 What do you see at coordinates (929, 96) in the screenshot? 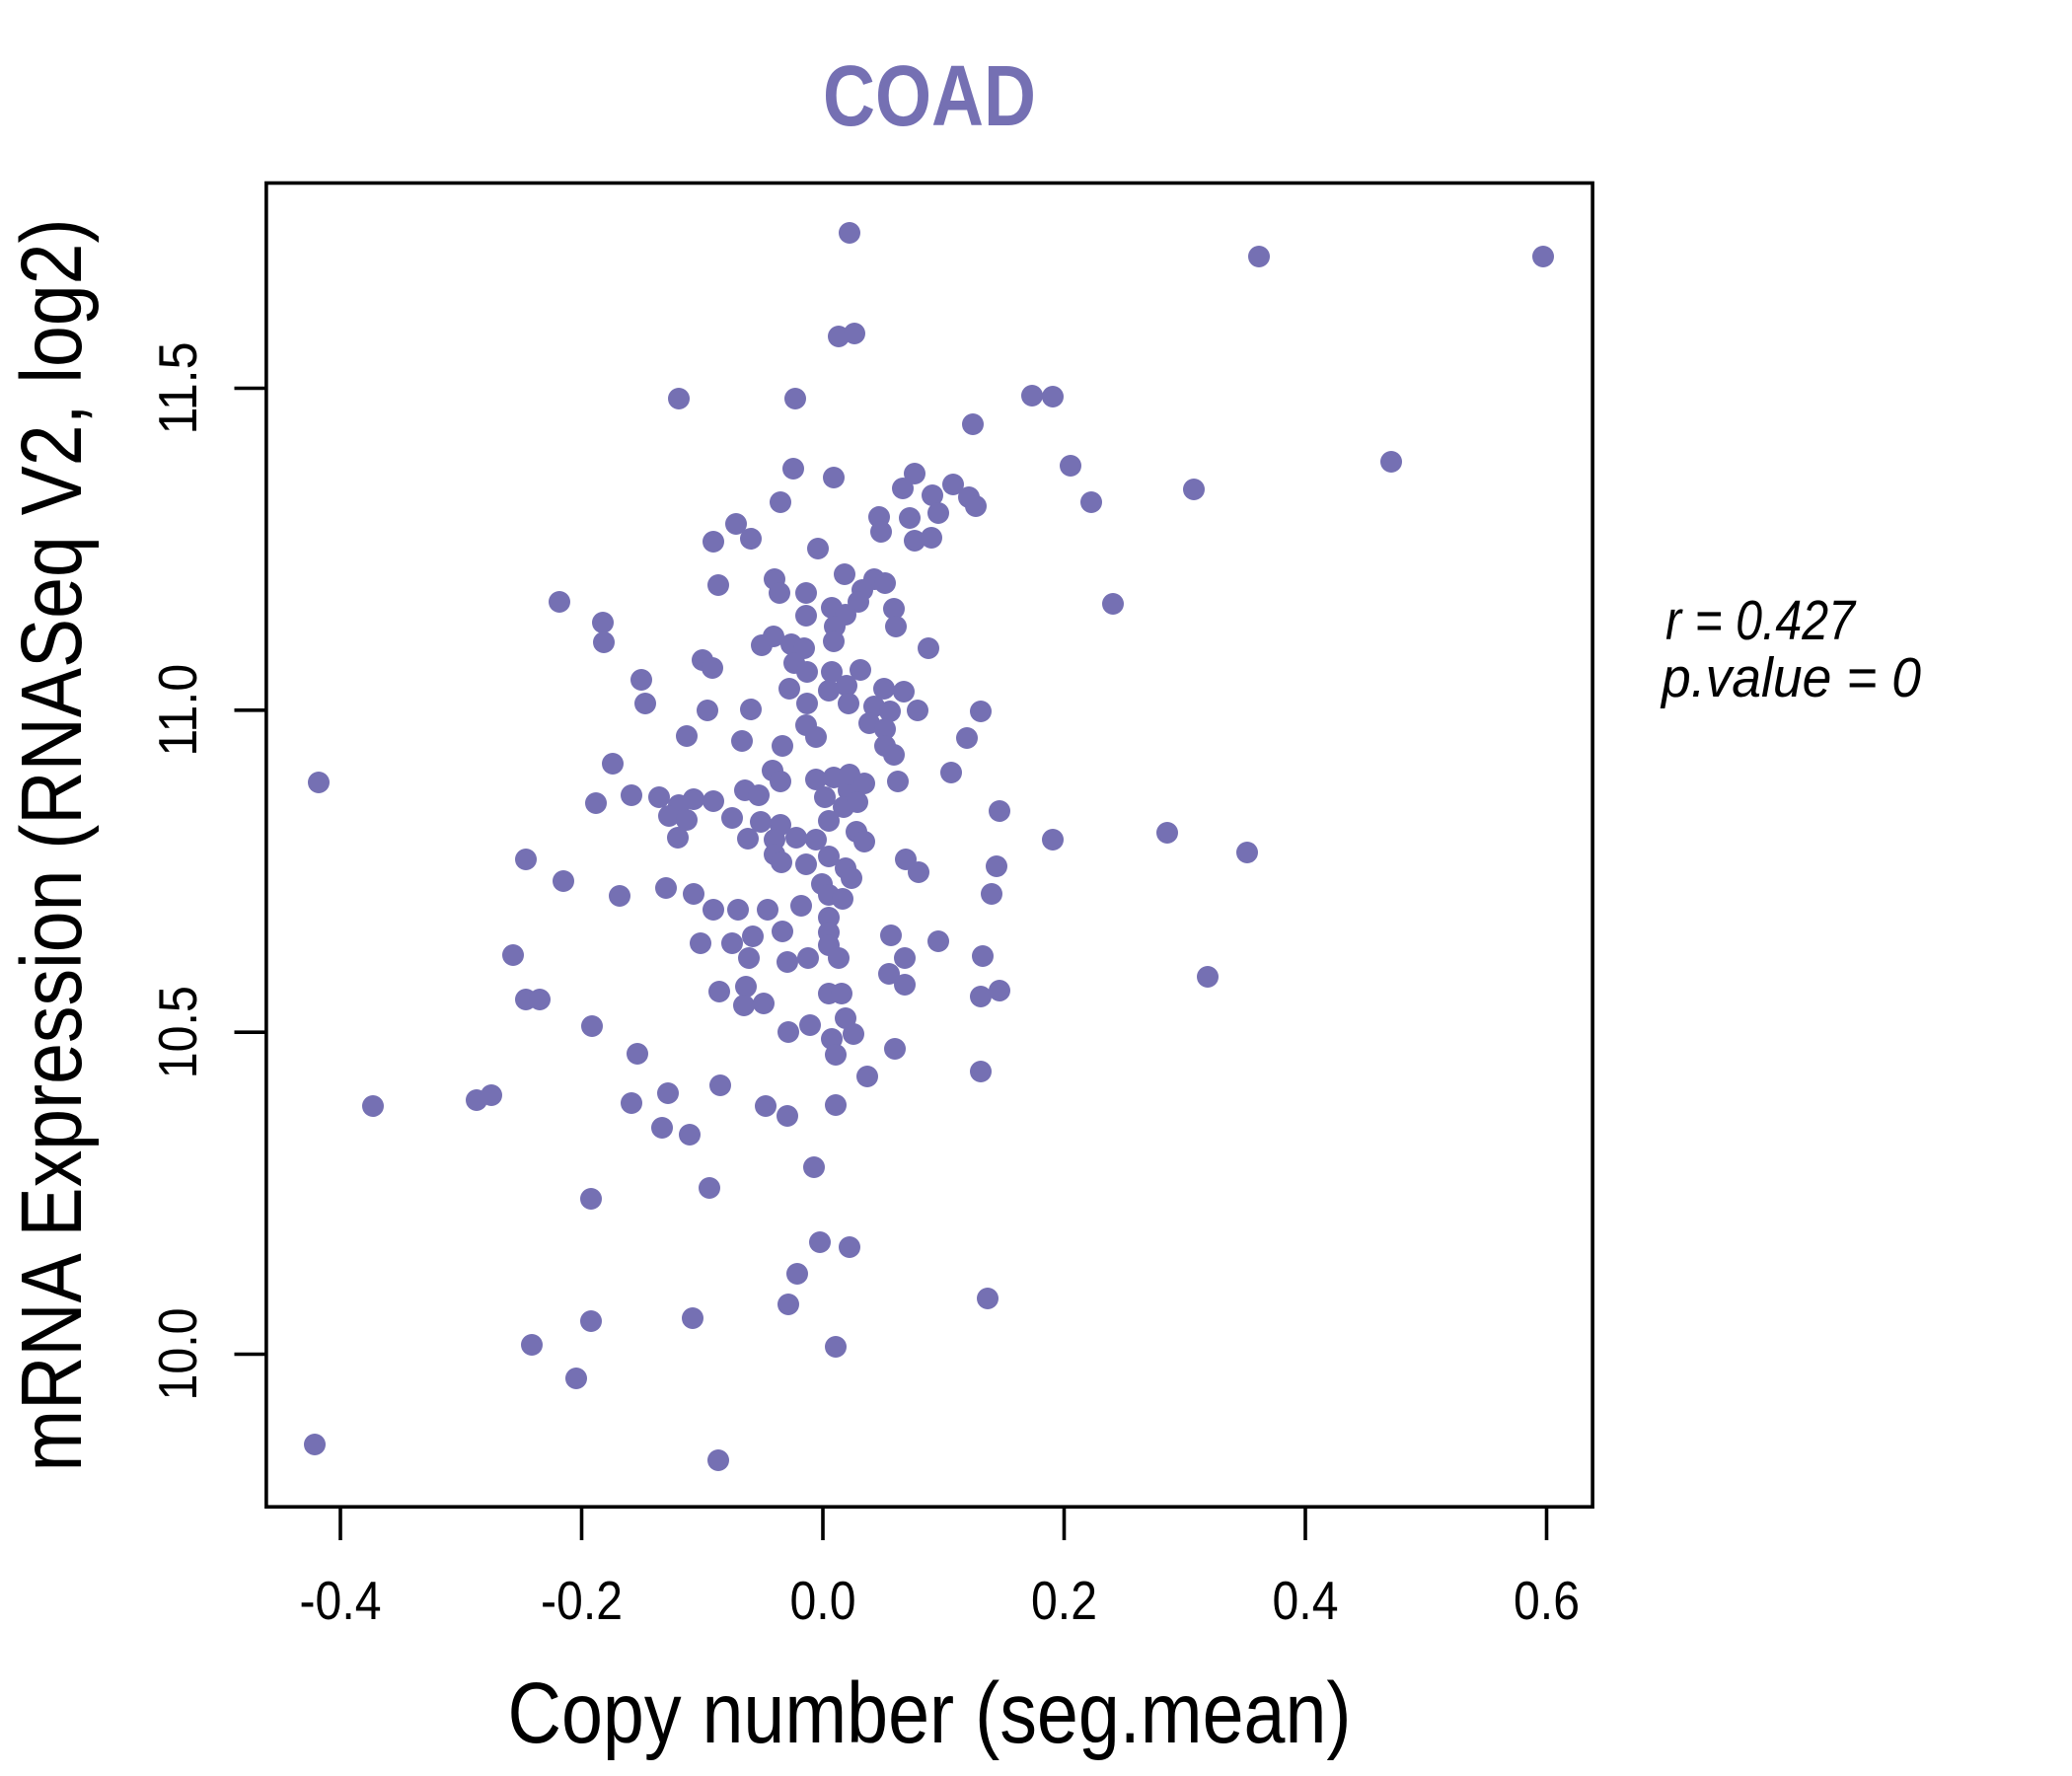
I see `svg-text: COAD` at bounding box center [929, 96].